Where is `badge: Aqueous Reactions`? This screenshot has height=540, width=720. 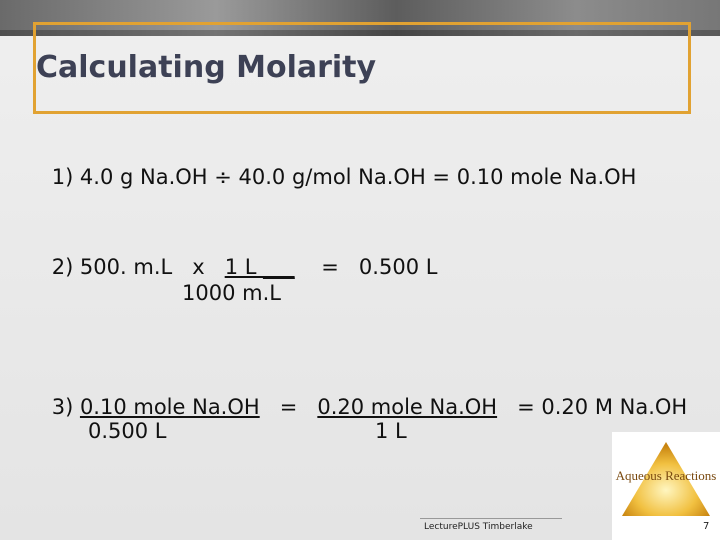 badge: Aqueous Reactions is located at coordinates (666, 486).